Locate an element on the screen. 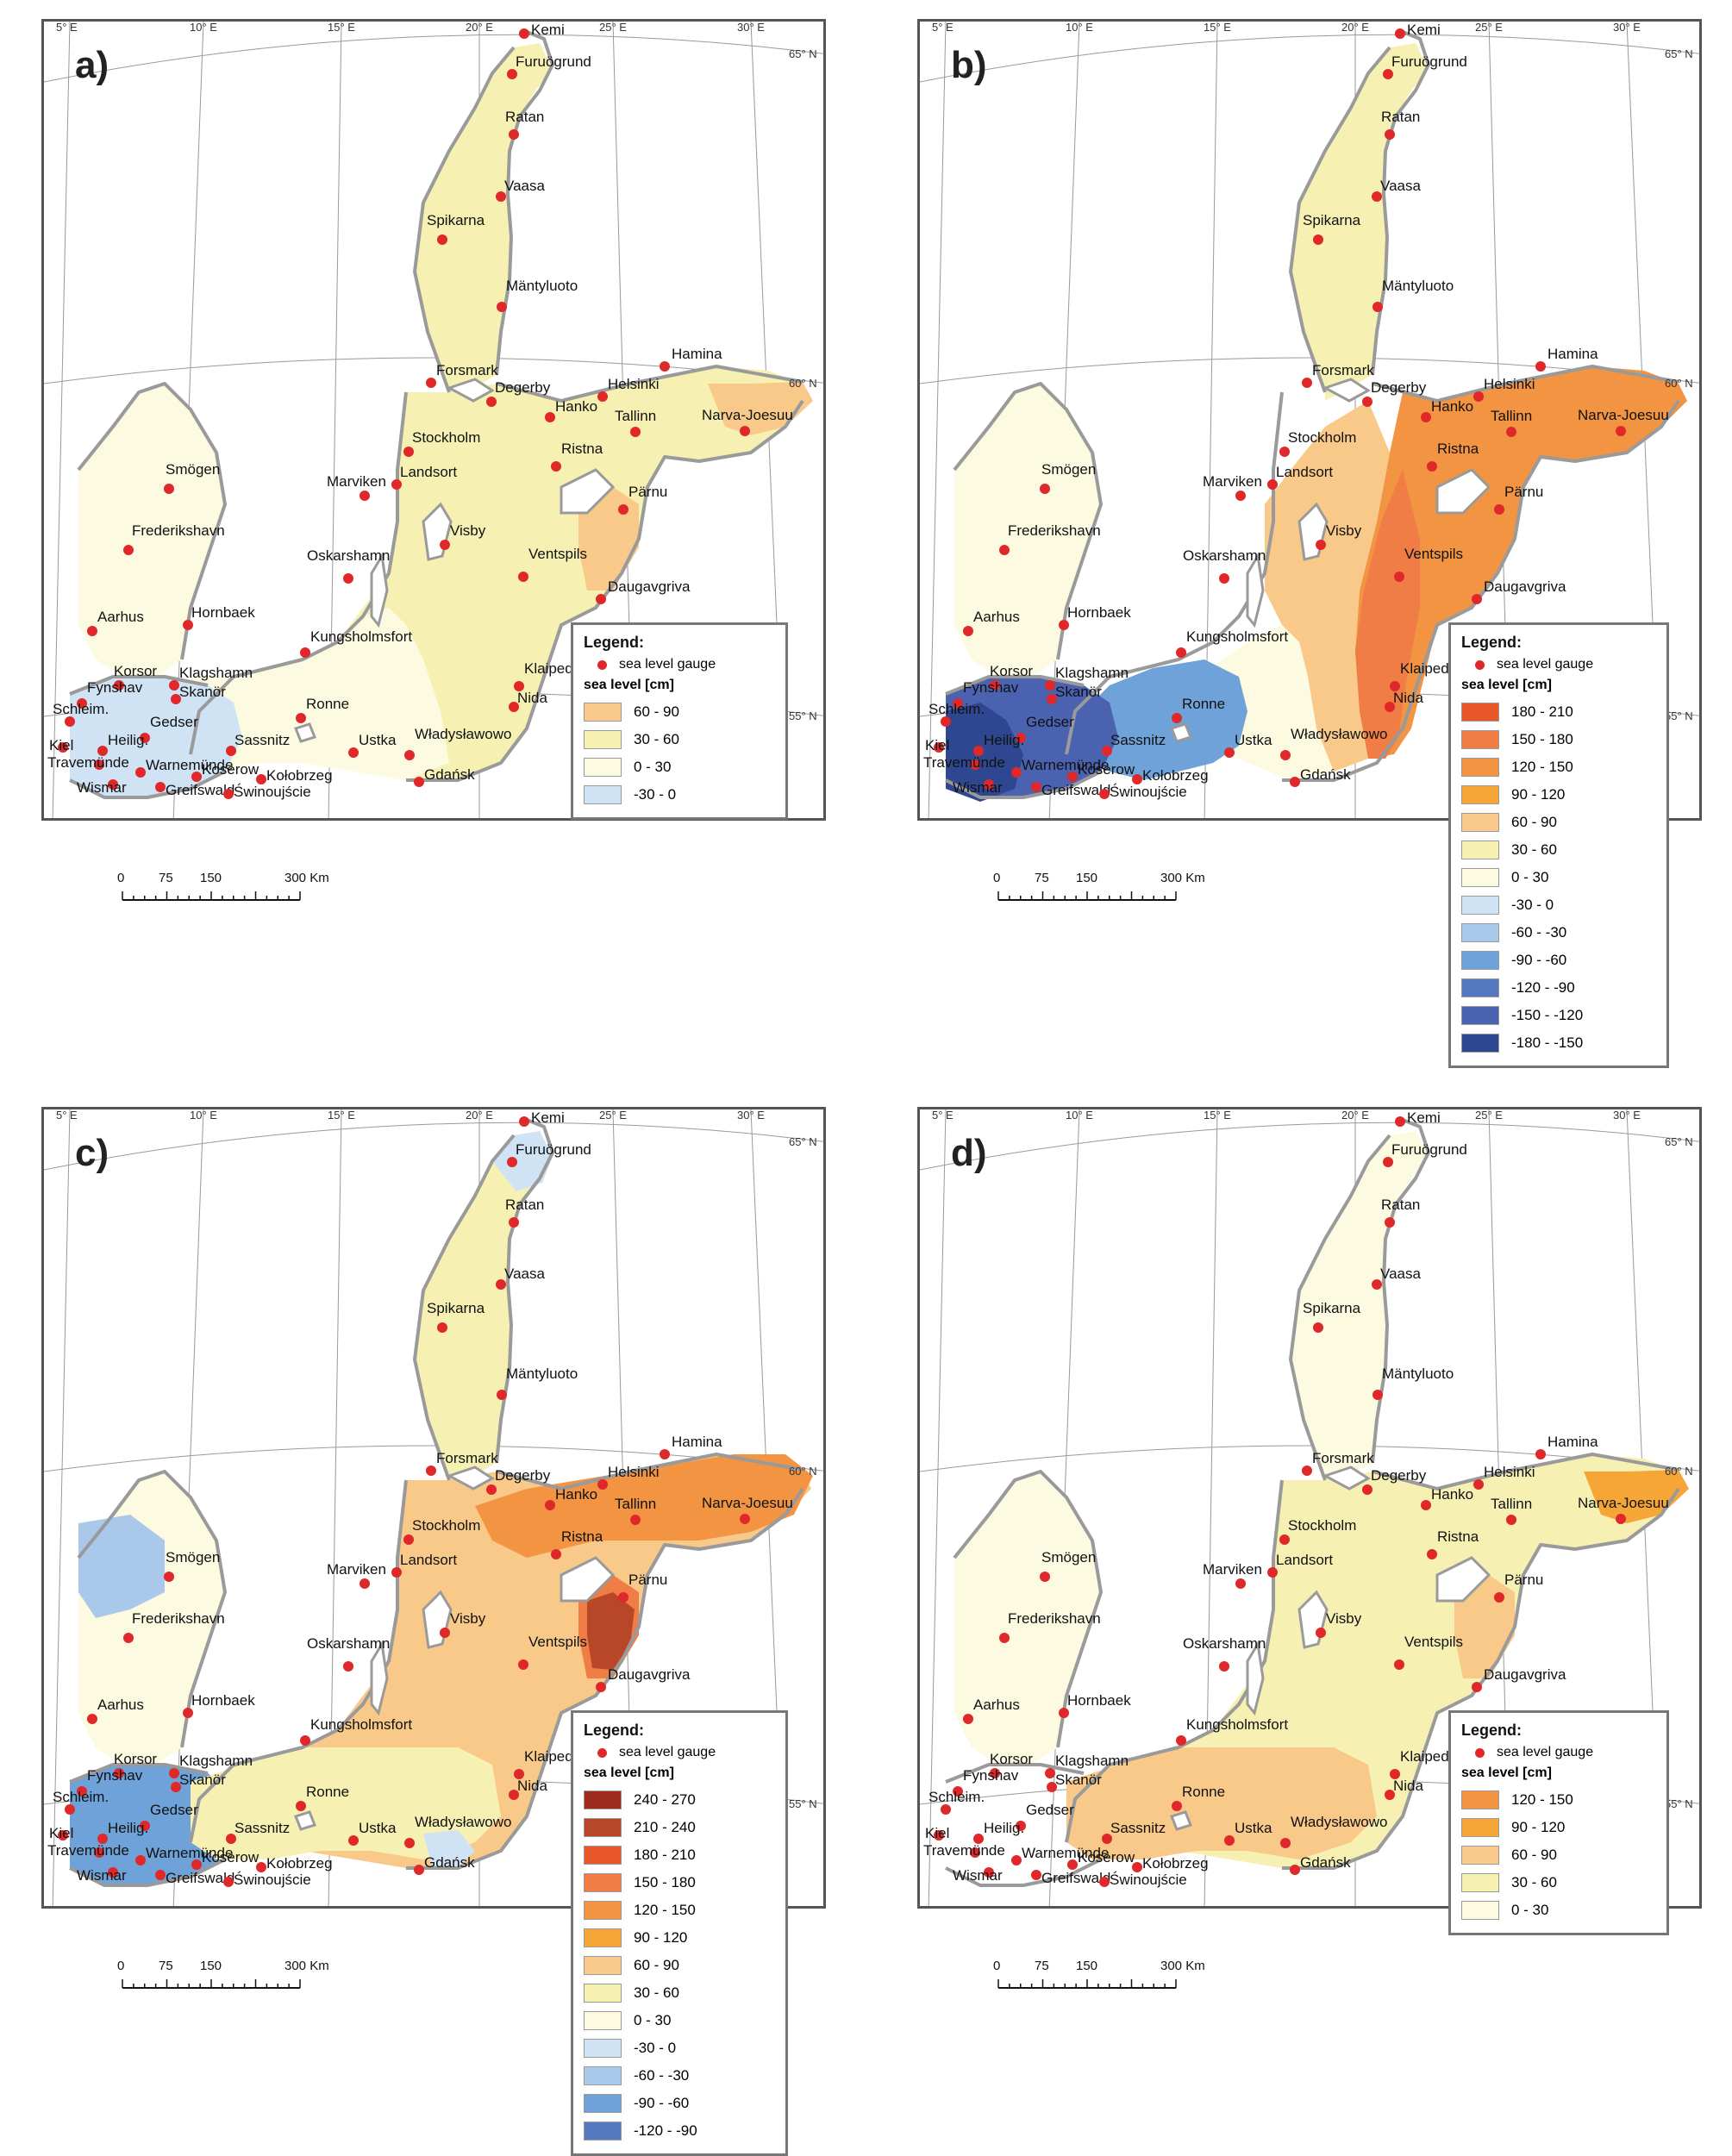  gauge-name: Wismar is located at coordinates (978, 787).